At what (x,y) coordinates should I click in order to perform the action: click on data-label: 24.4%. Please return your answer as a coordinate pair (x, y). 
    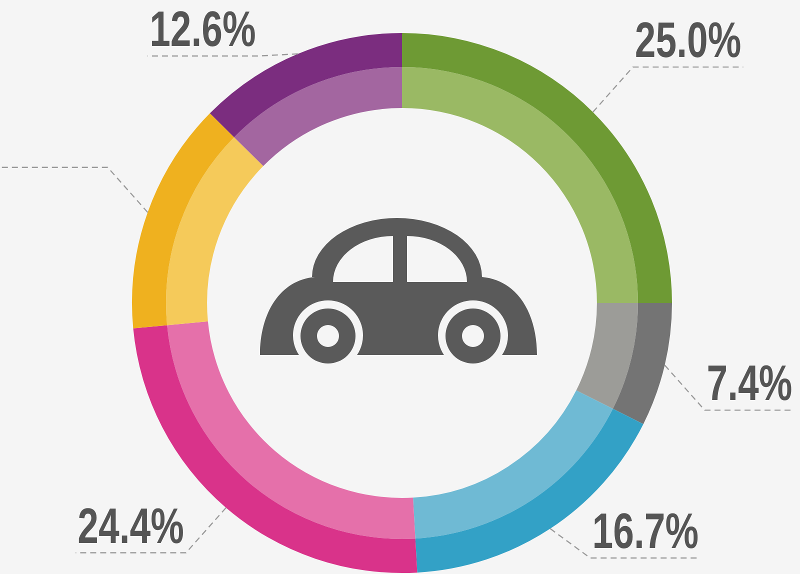
    Looking at the image, I should click on (131, 526).